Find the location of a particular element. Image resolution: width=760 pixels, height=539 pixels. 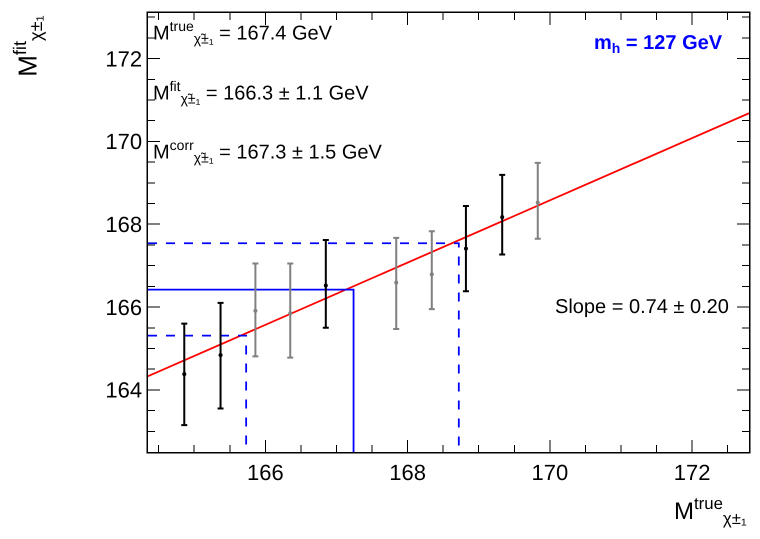

x-tick-label: 166 is located at coordinates (265, 472).